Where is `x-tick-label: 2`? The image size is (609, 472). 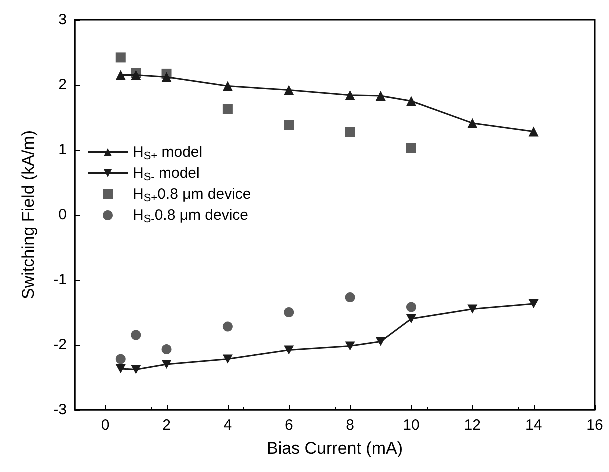 x-tick-label: 2 is located at coordinates (166, 425).